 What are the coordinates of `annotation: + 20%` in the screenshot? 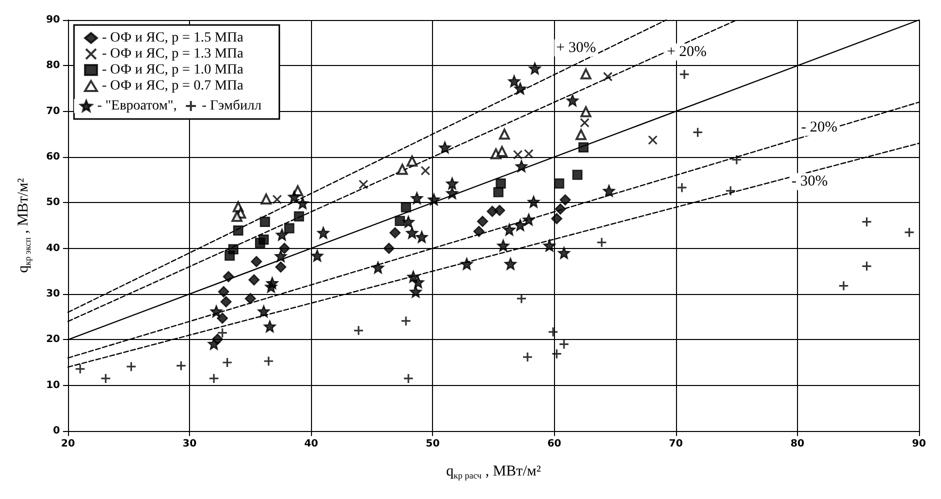 It's located at (686, 52).